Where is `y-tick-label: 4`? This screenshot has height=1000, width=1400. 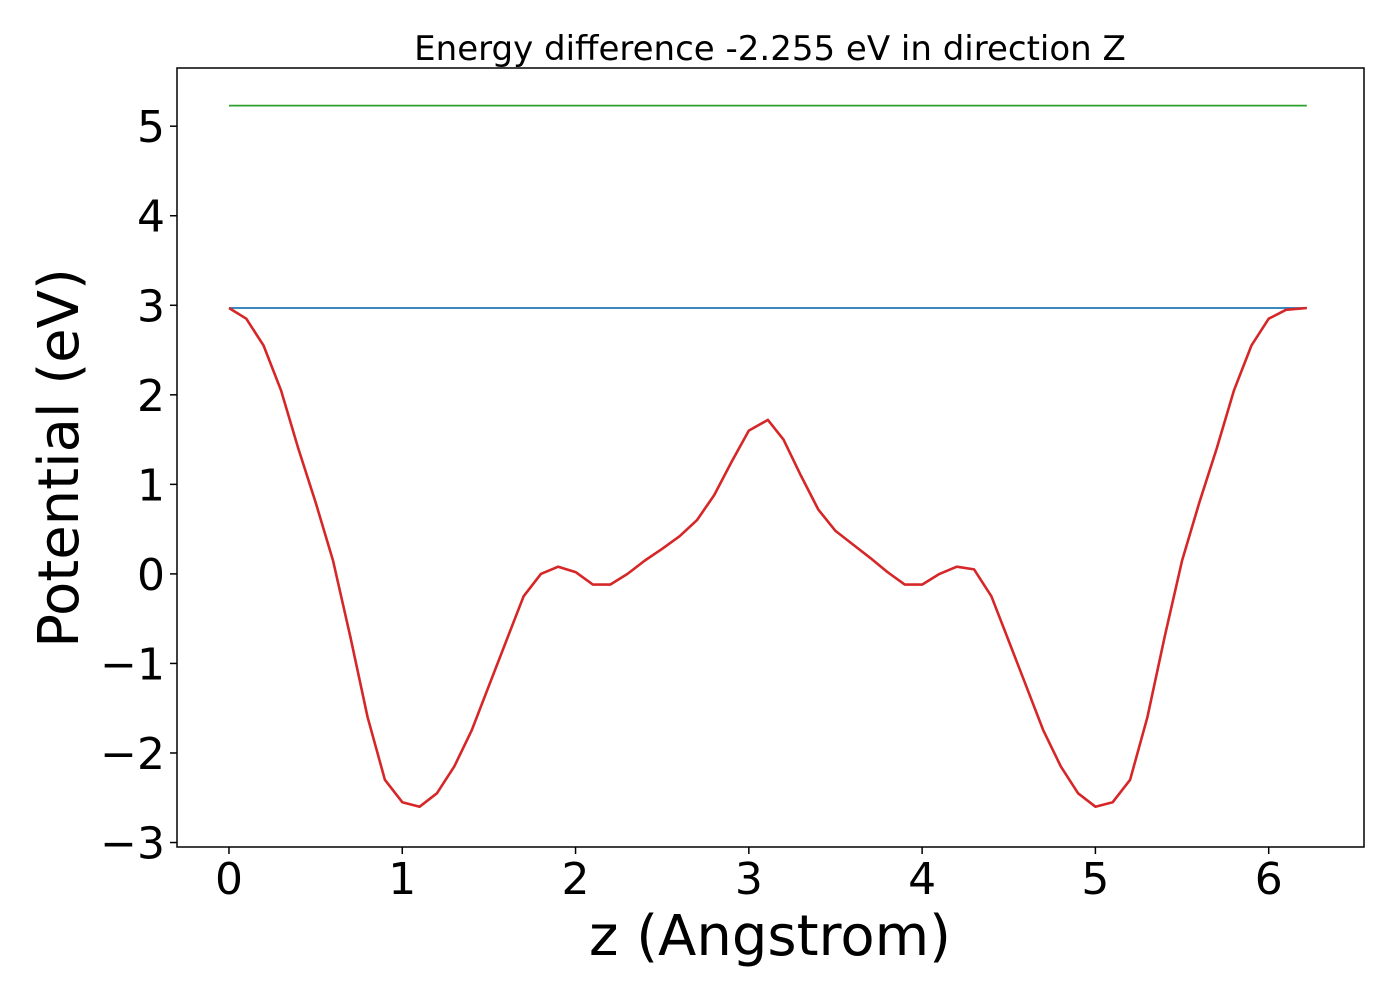
y-tick-label: 4 is located at coordinates (151, 217).